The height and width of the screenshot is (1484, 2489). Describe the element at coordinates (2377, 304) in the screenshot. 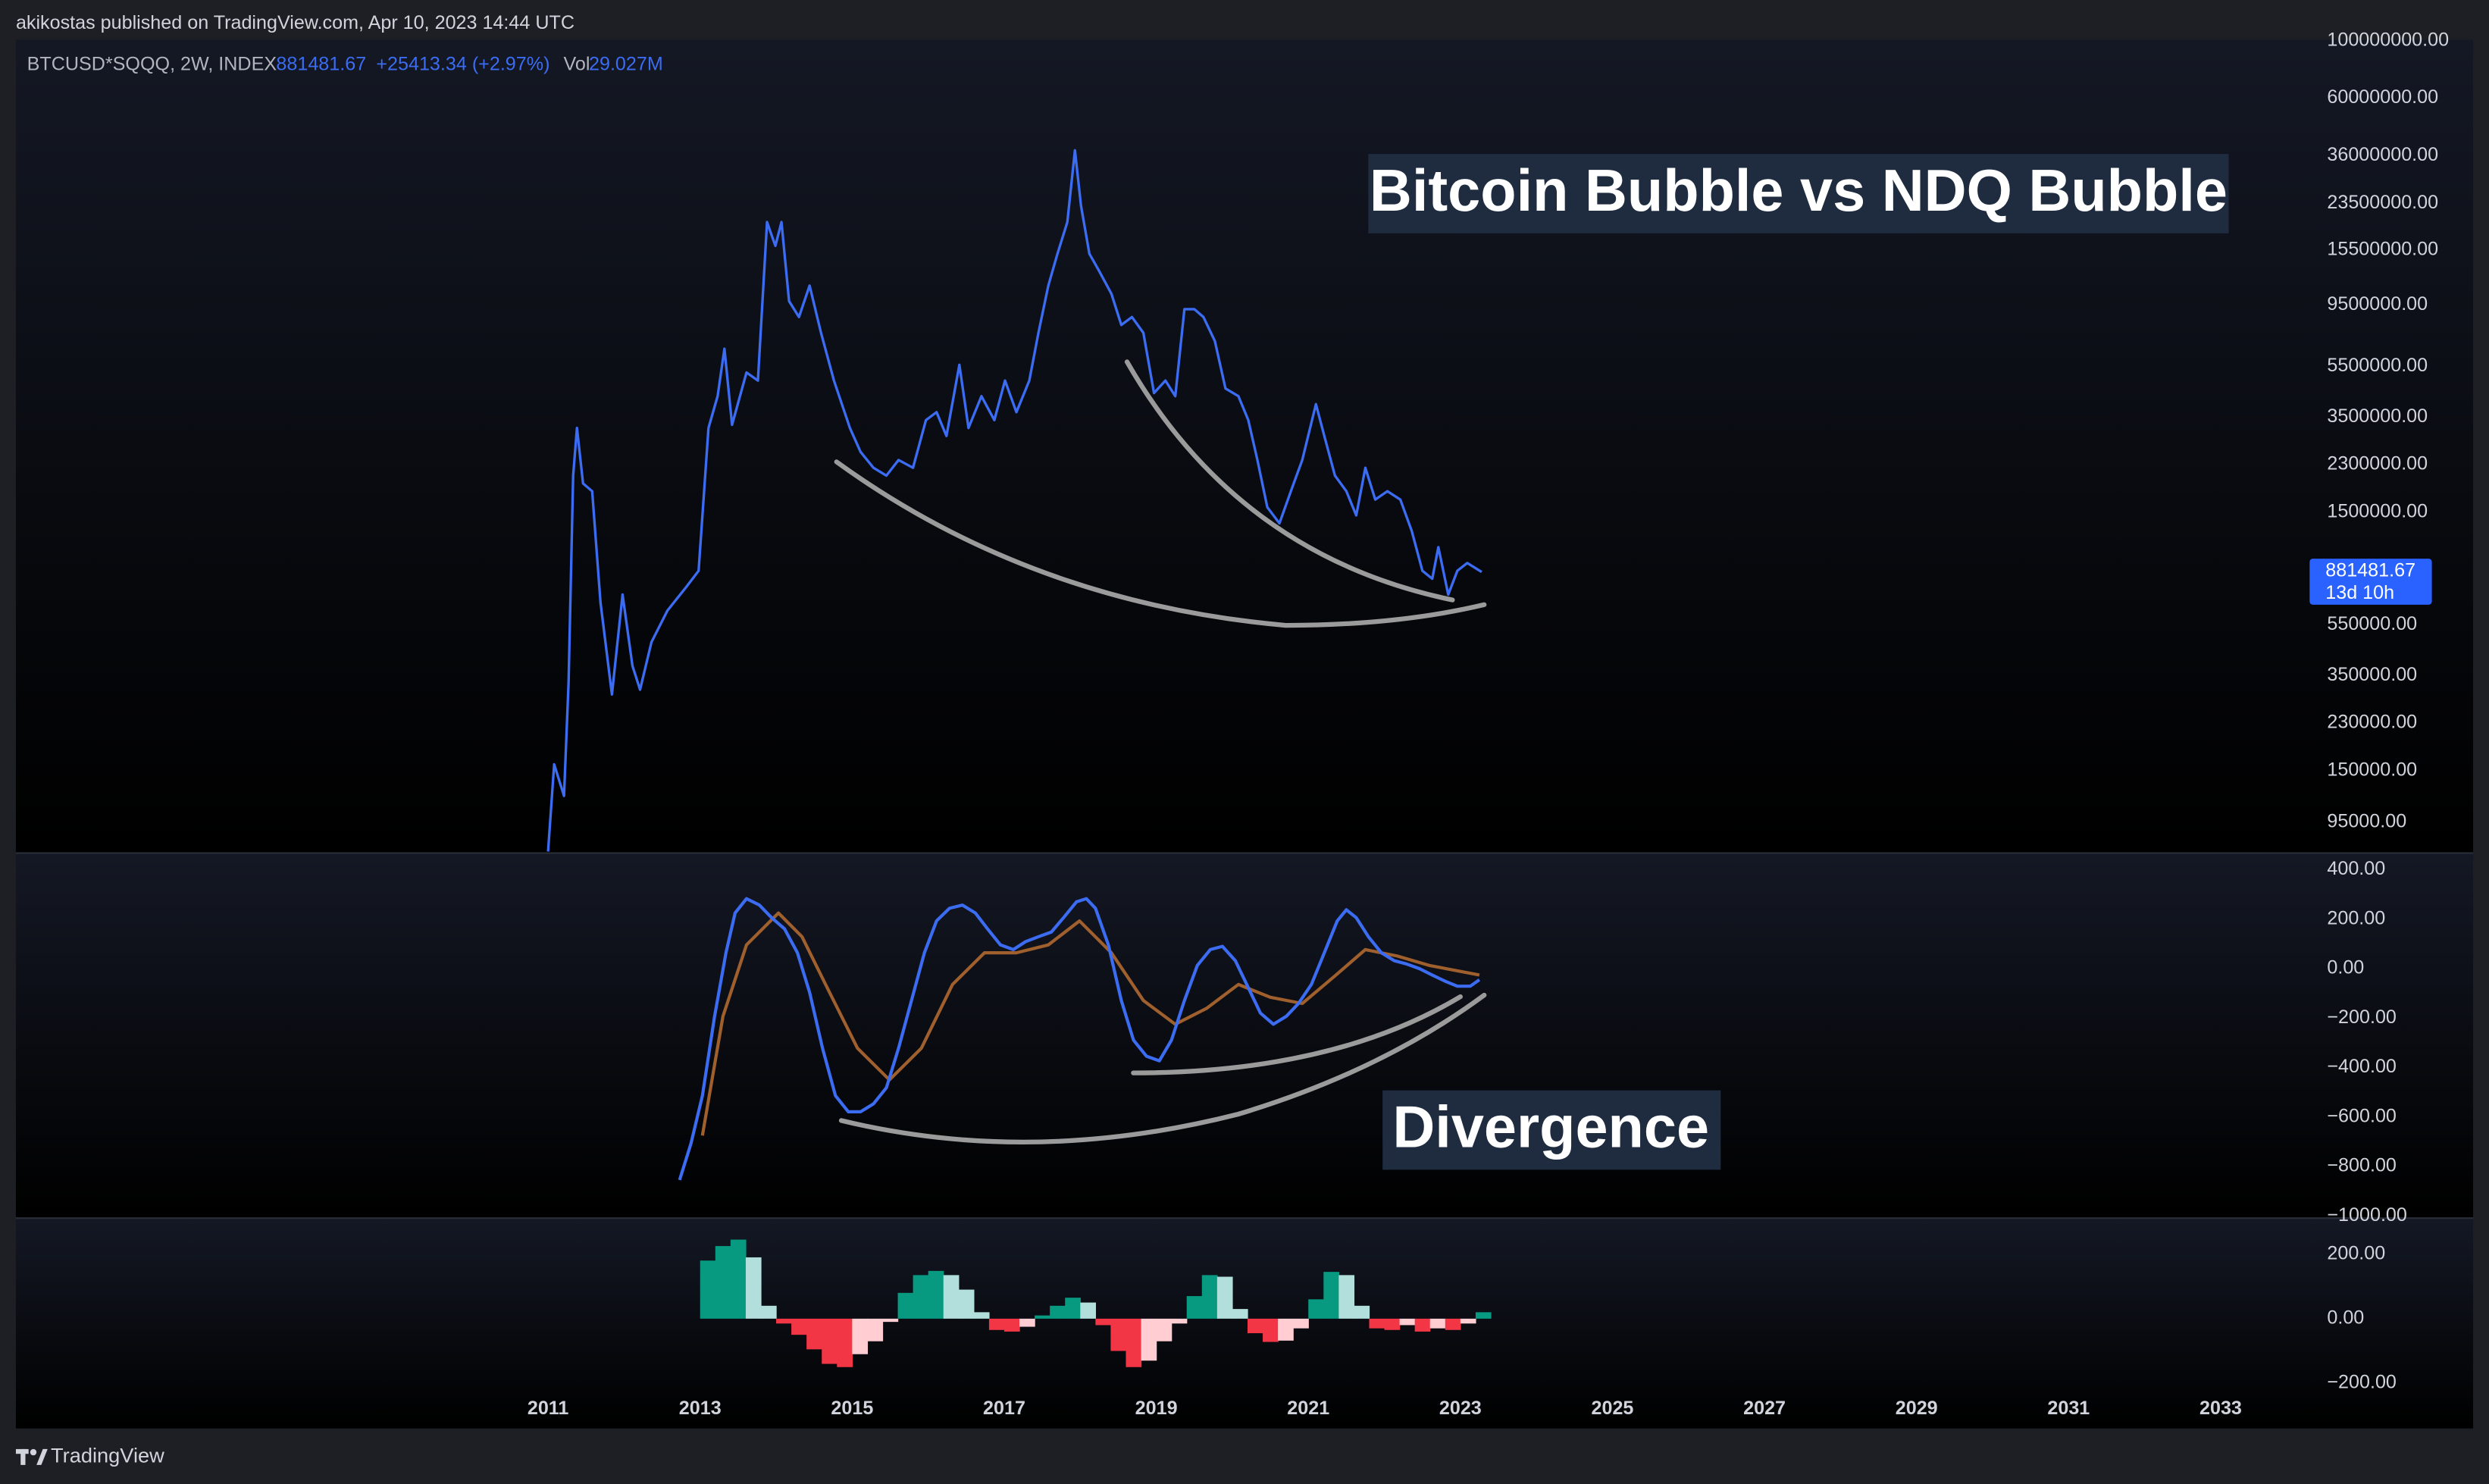

I see `y-tick-label: 9500000.00` at that location.